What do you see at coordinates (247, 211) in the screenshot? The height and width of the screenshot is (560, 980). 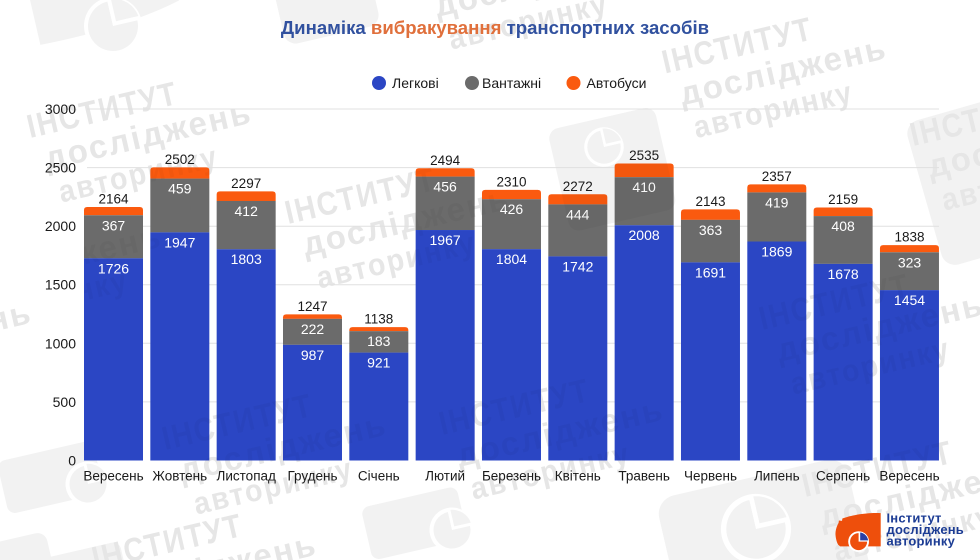 I see `svg-text: 412` at bounding box center [247, 211].